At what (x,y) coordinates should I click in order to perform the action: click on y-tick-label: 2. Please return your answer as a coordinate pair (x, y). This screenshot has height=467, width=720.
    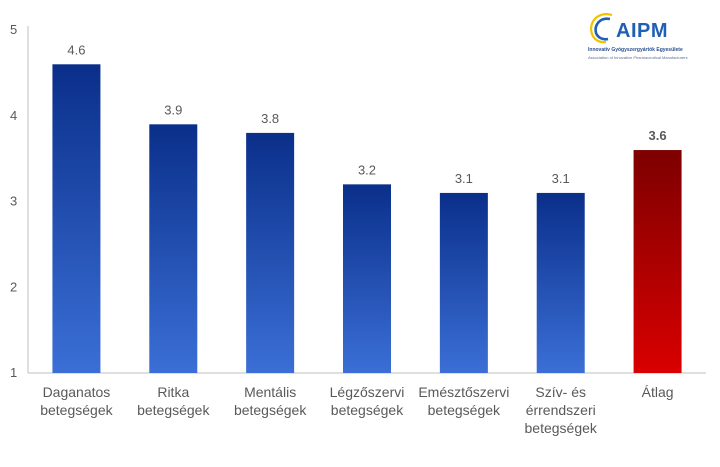
    Looking at the image, I should click on (13, 286).